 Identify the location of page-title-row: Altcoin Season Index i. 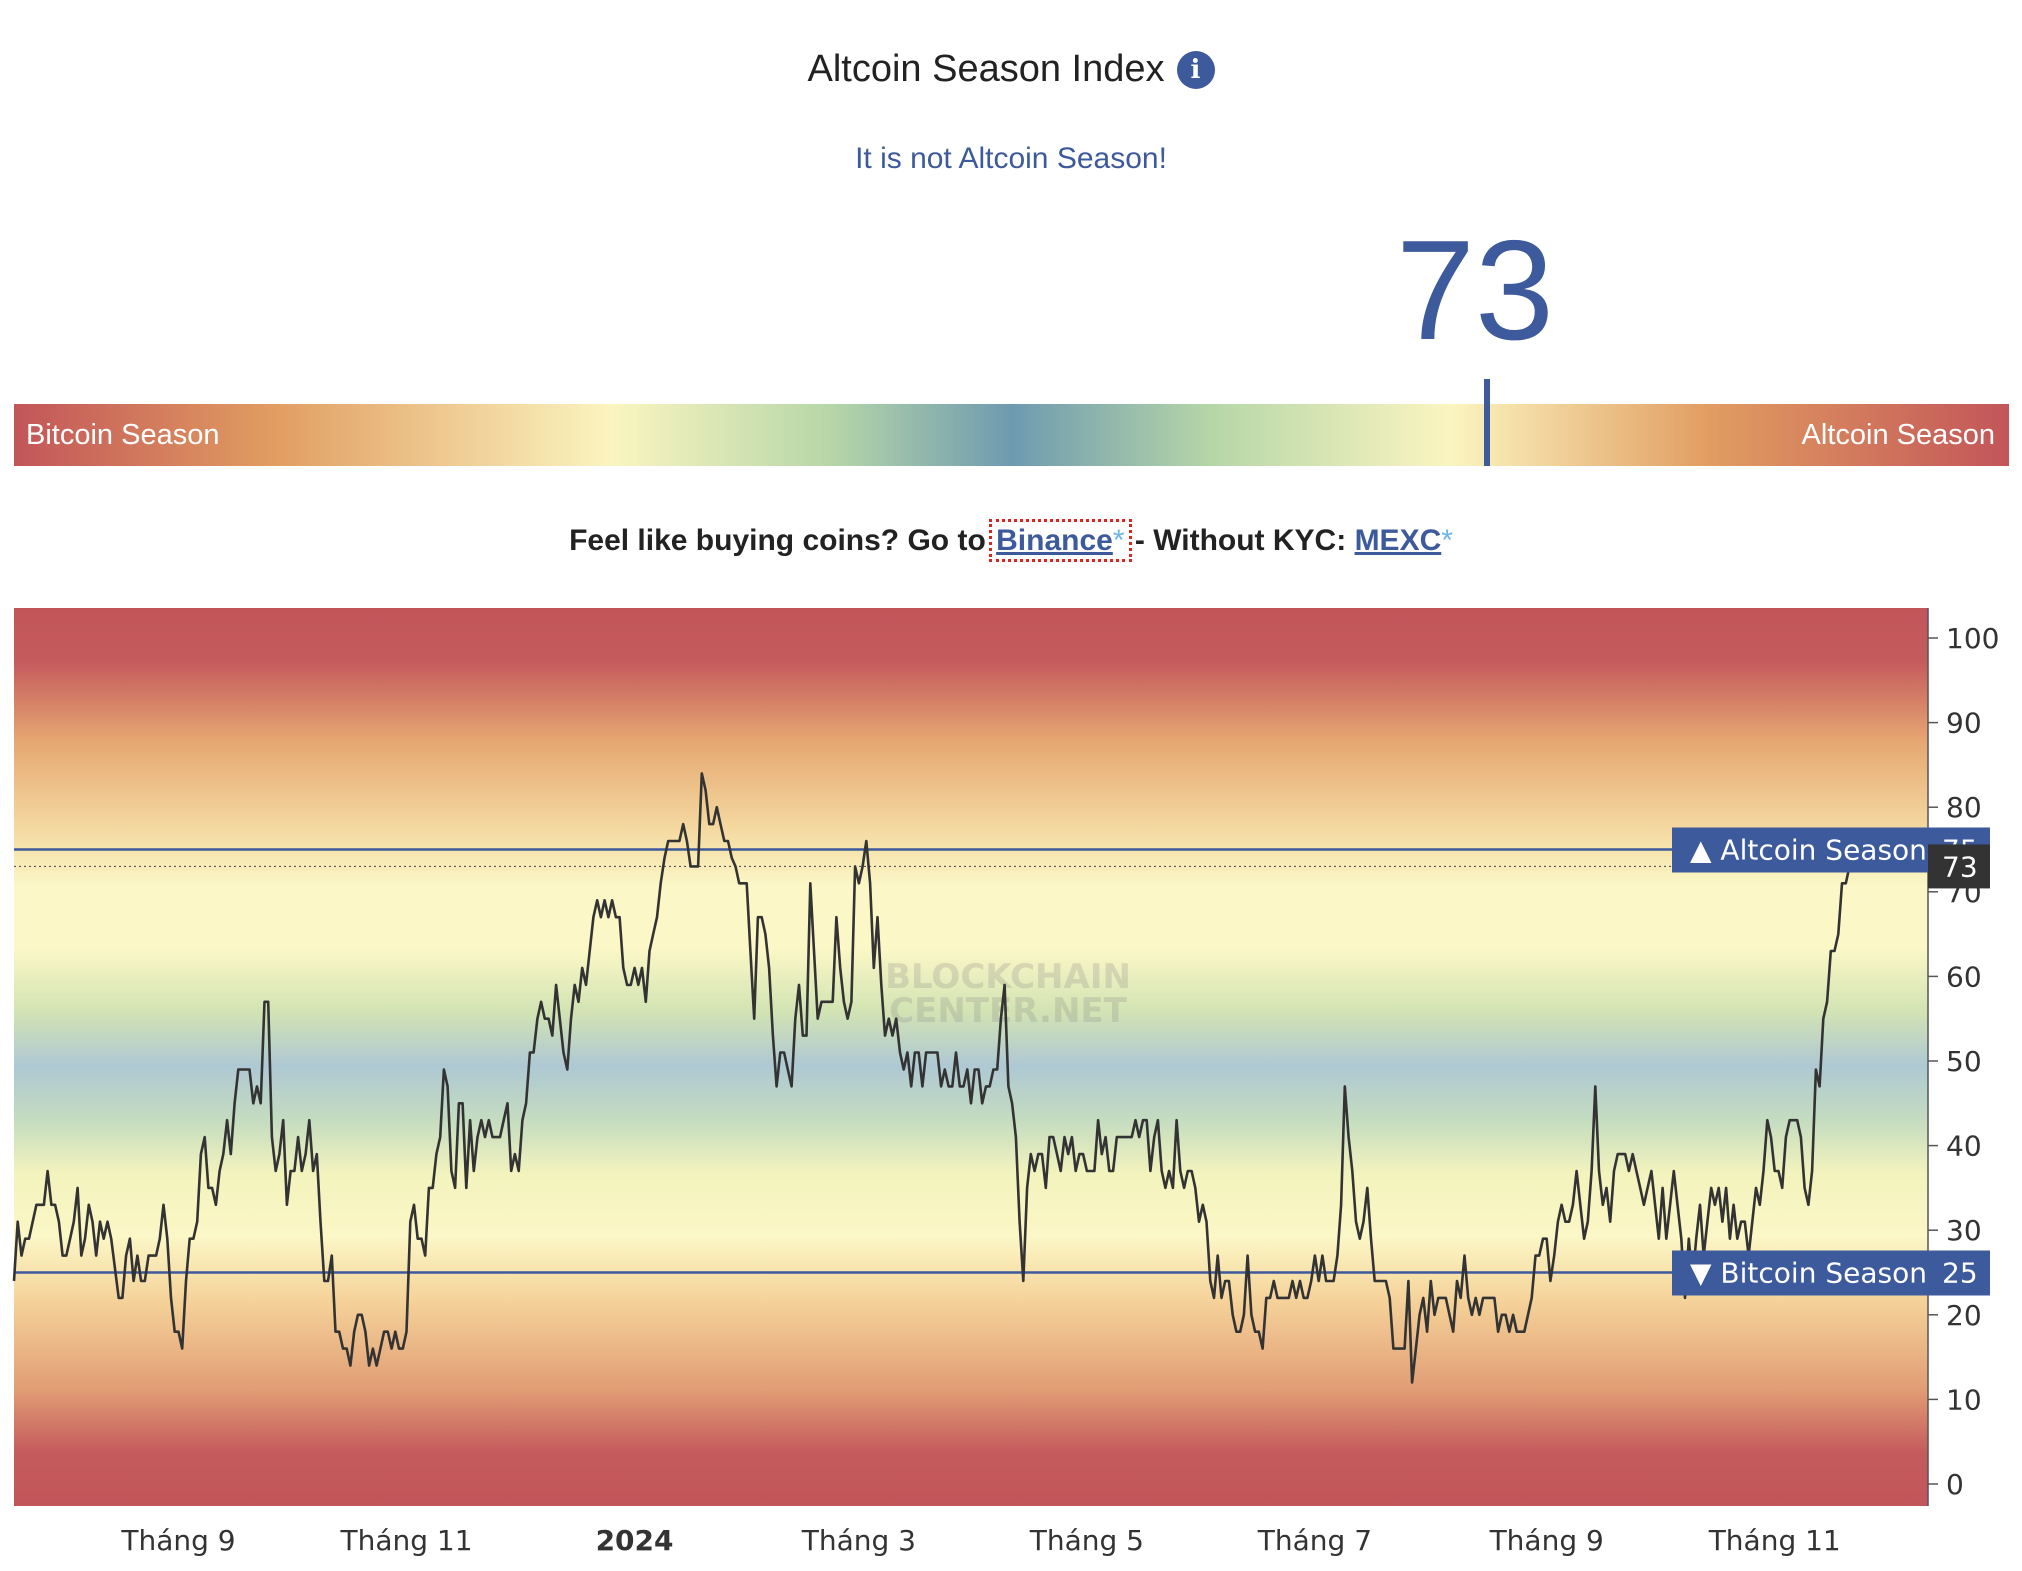
(1011, 69).